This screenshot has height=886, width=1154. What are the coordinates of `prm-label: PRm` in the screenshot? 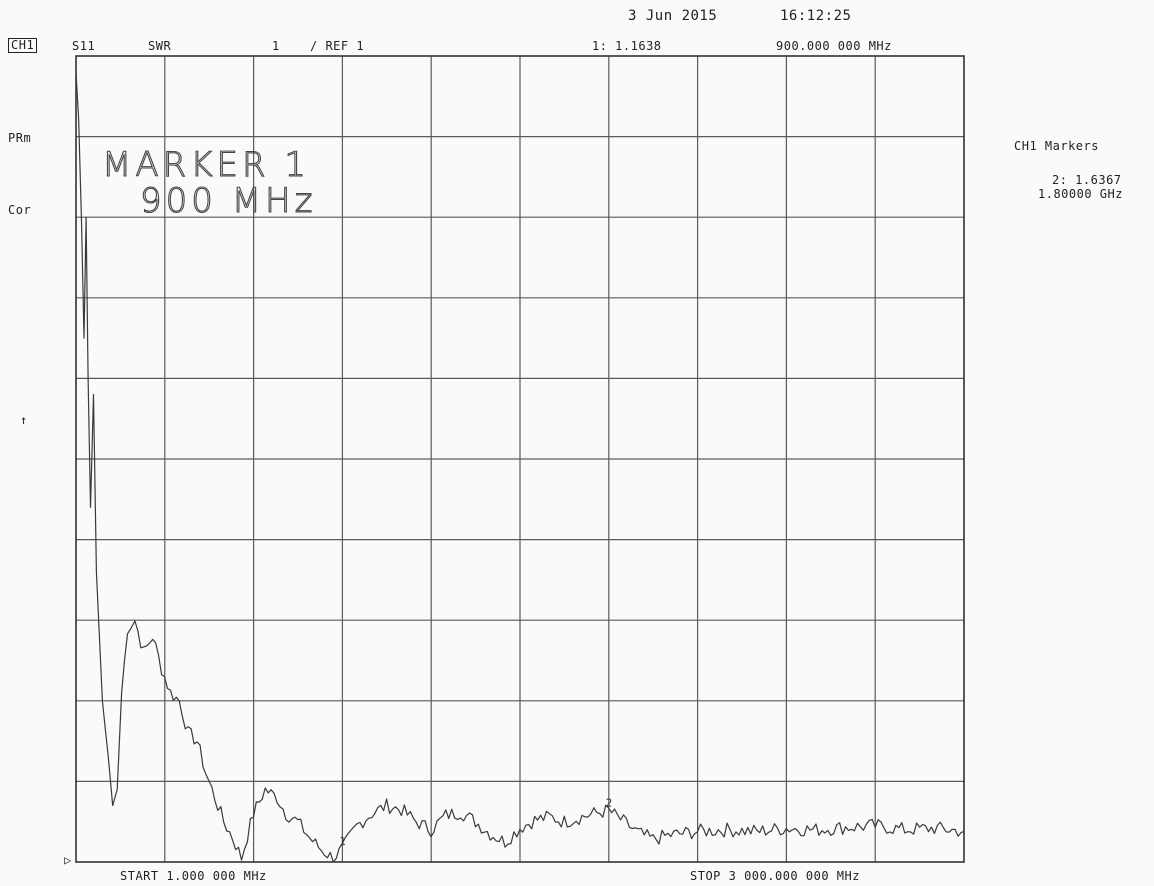 It's located at (20, 138).